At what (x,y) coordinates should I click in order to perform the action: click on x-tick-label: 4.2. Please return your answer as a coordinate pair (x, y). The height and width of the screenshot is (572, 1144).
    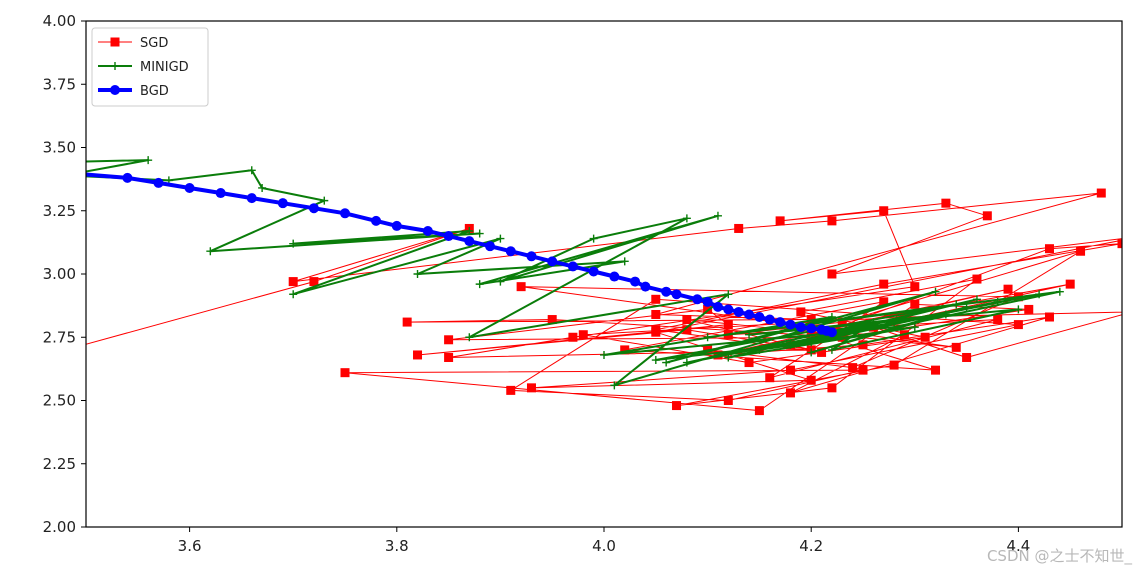
    Looking at the image, I should click on (811, 546).